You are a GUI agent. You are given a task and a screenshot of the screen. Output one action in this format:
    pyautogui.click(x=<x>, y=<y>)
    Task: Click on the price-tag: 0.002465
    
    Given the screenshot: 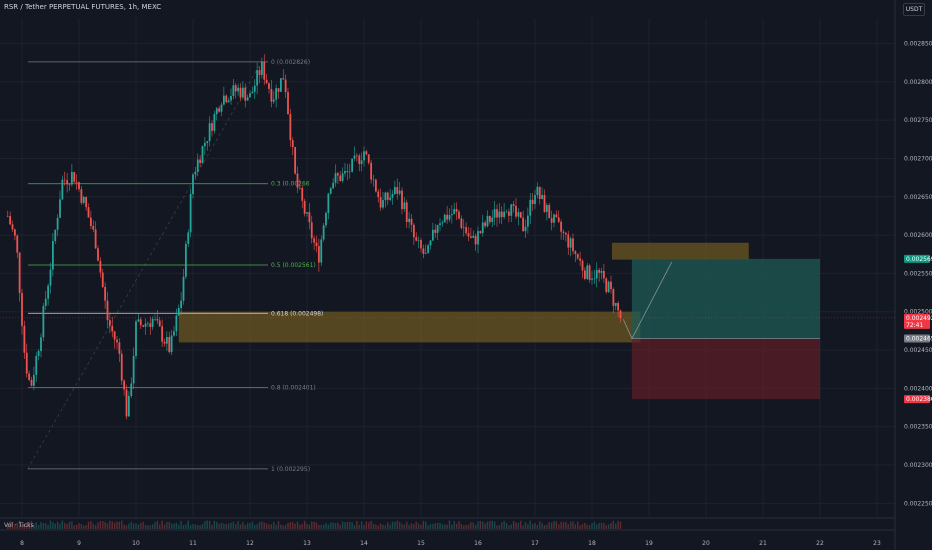 What is the action you would take?
    pyautogui.click(x=918, y=338)
    